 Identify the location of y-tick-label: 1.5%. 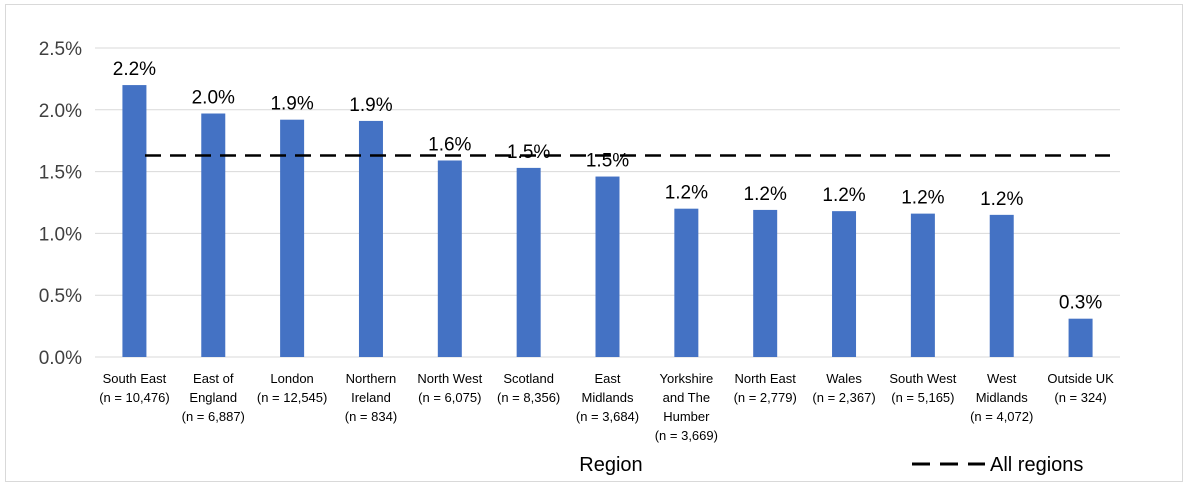
(60, 173).